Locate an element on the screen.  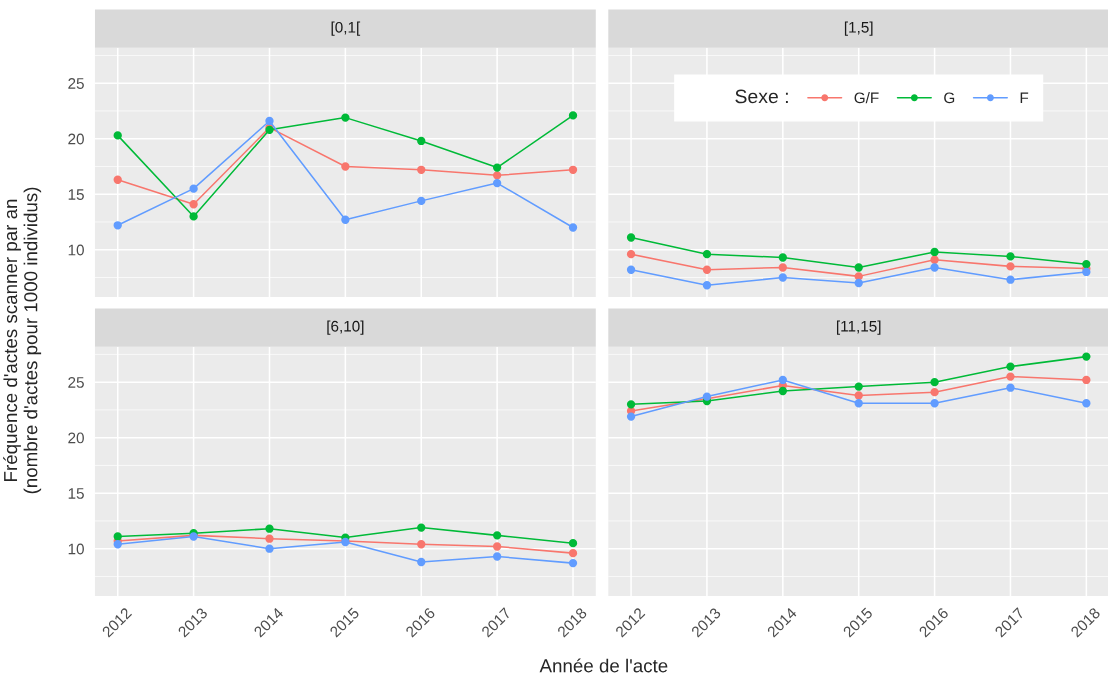
x-axis-title: Année de l'acte is located at coordinates (603, 665).